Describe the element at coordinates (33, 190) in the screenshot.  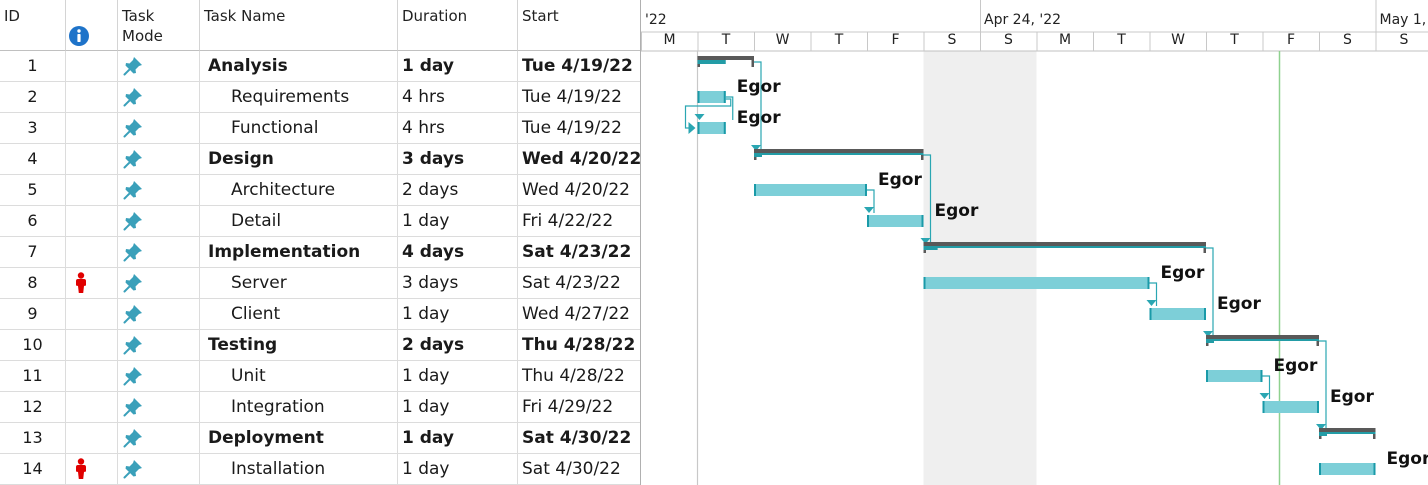
I see `task-id: 5` at that location.